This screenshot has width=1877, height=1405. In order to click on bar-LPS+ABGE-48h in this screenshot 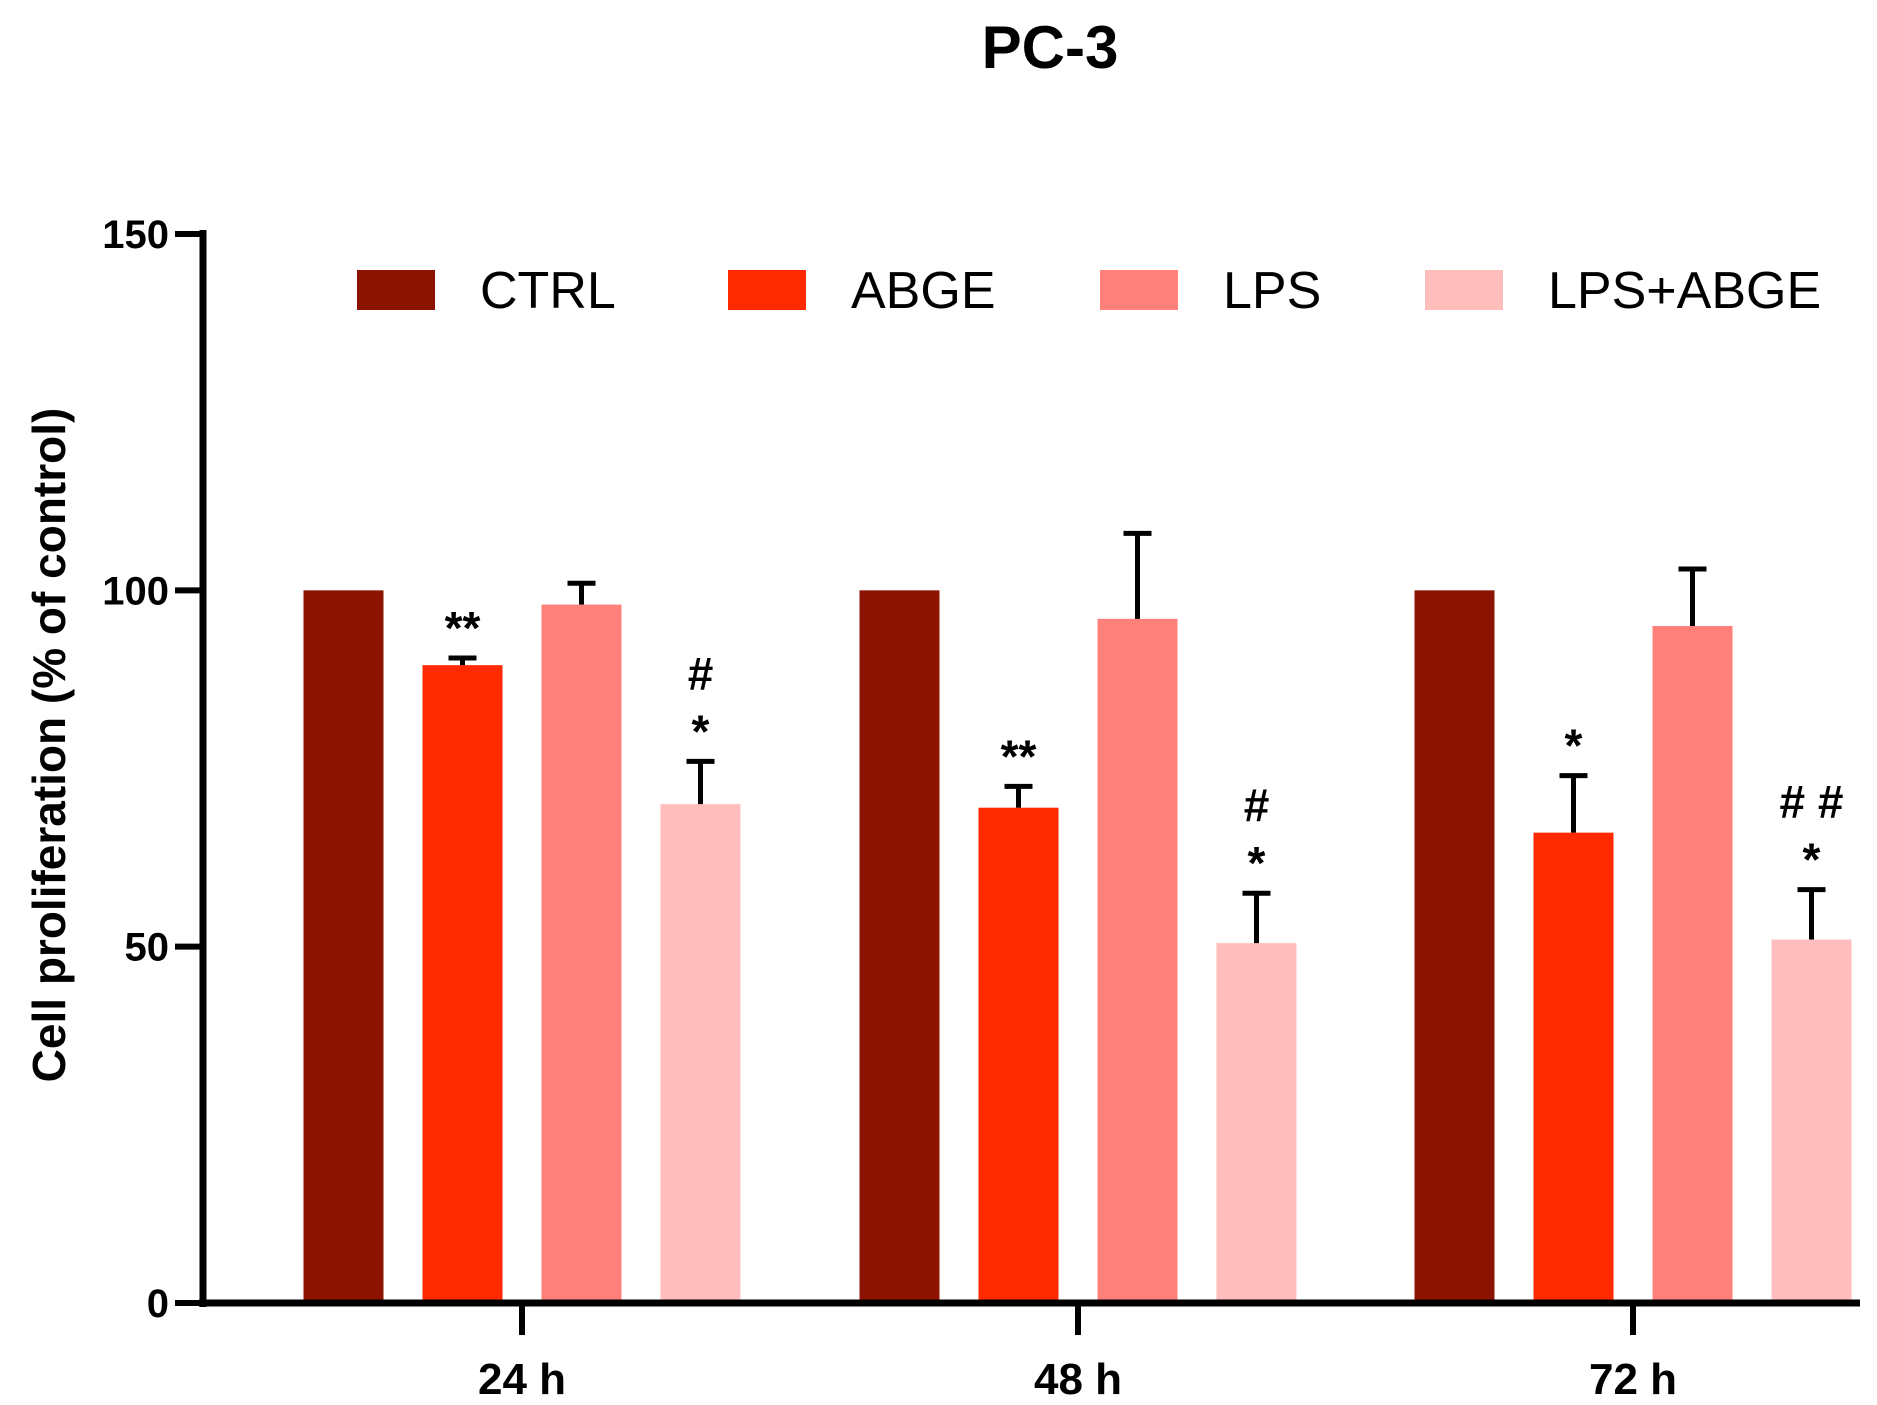, I will do `click(1256, 1123)`.